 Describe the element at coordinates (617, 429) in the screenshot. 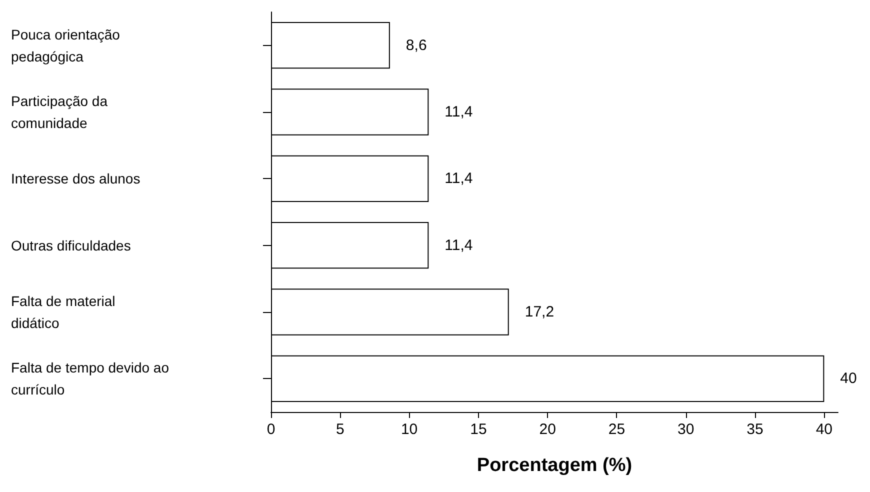

I see `x-tick-label: 25` at that location.